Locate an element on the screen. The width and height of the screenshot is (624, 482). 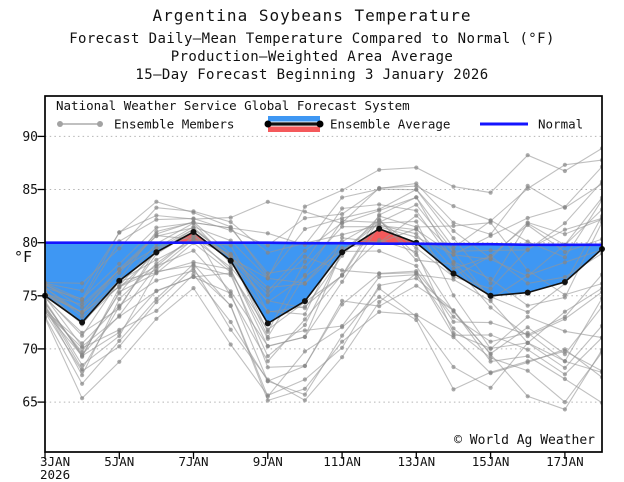
legend-normal-label: Normal is located at coordinates (560, 124).